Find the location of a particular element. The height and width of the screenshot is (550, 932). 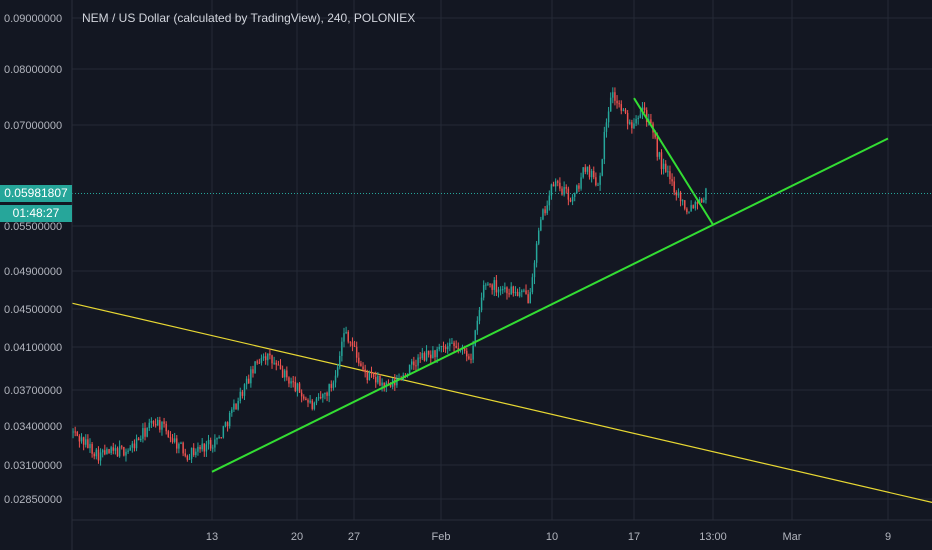

y-tick-label: 0.08000000 is located at coordinates (33, 70).